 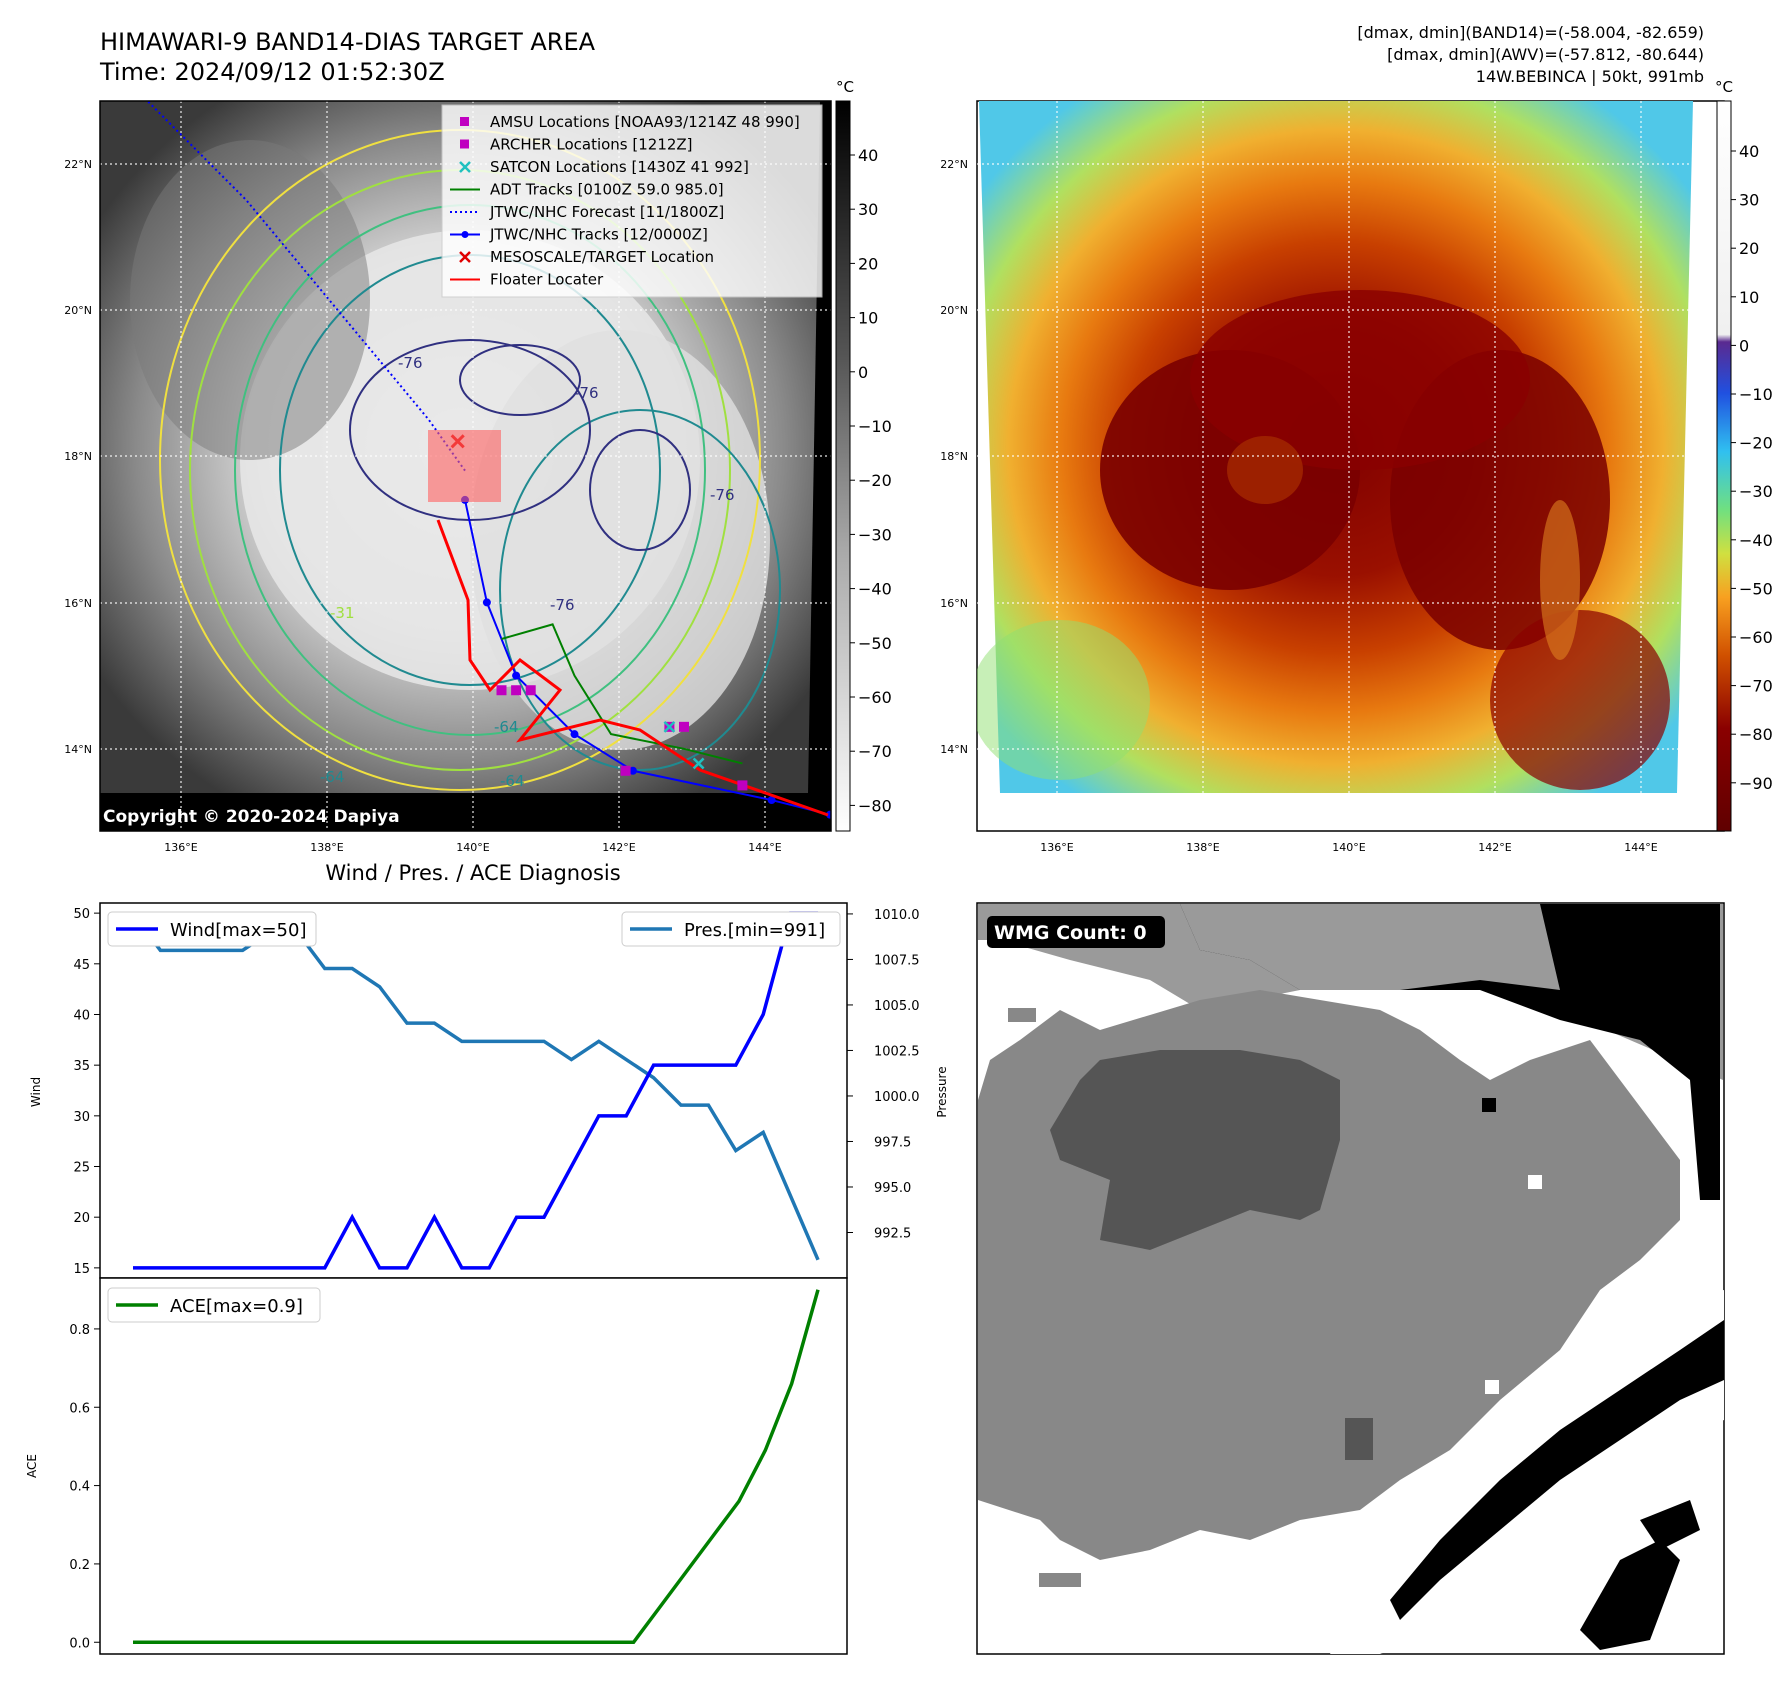 I want to click on wind-legend-label: Wind[max=50], so click(x=238, y=930).